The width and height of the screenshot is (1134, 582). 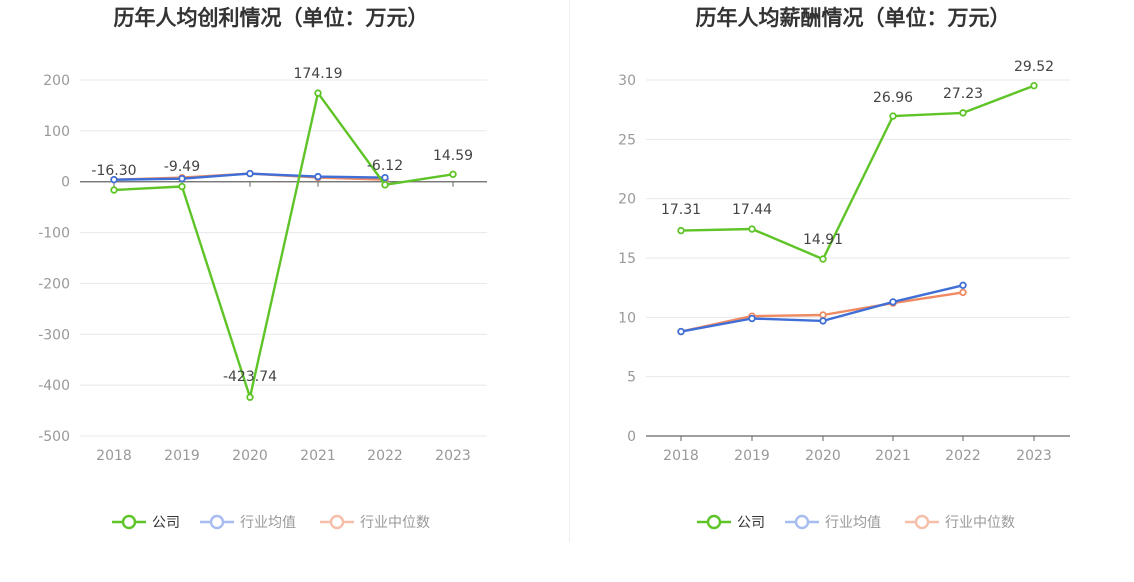 What do you see at coordinates (453, 156) in the screenshot?
I see `data-label: 14.59` at bounding box center [453, 156].